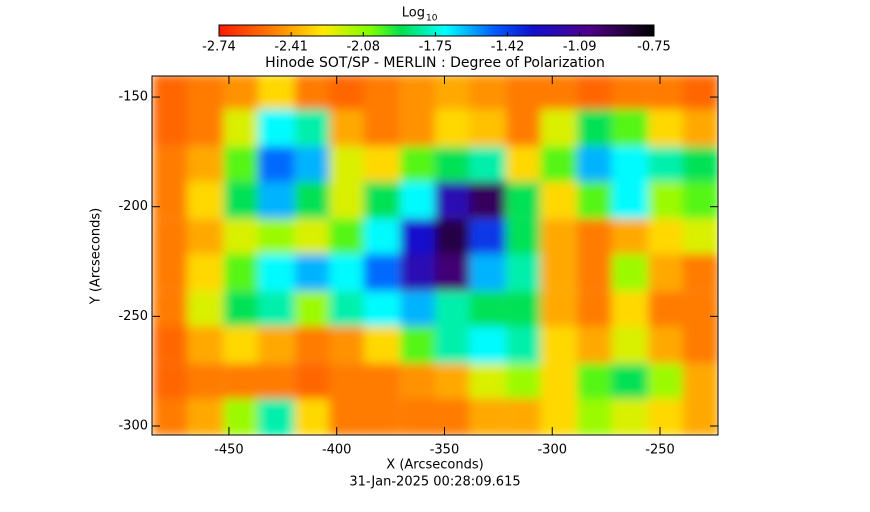  What do you see at coordinates (413, 13) in the screenshot?
I see `colorbar-label: Log` at bounding box center [413, 13].